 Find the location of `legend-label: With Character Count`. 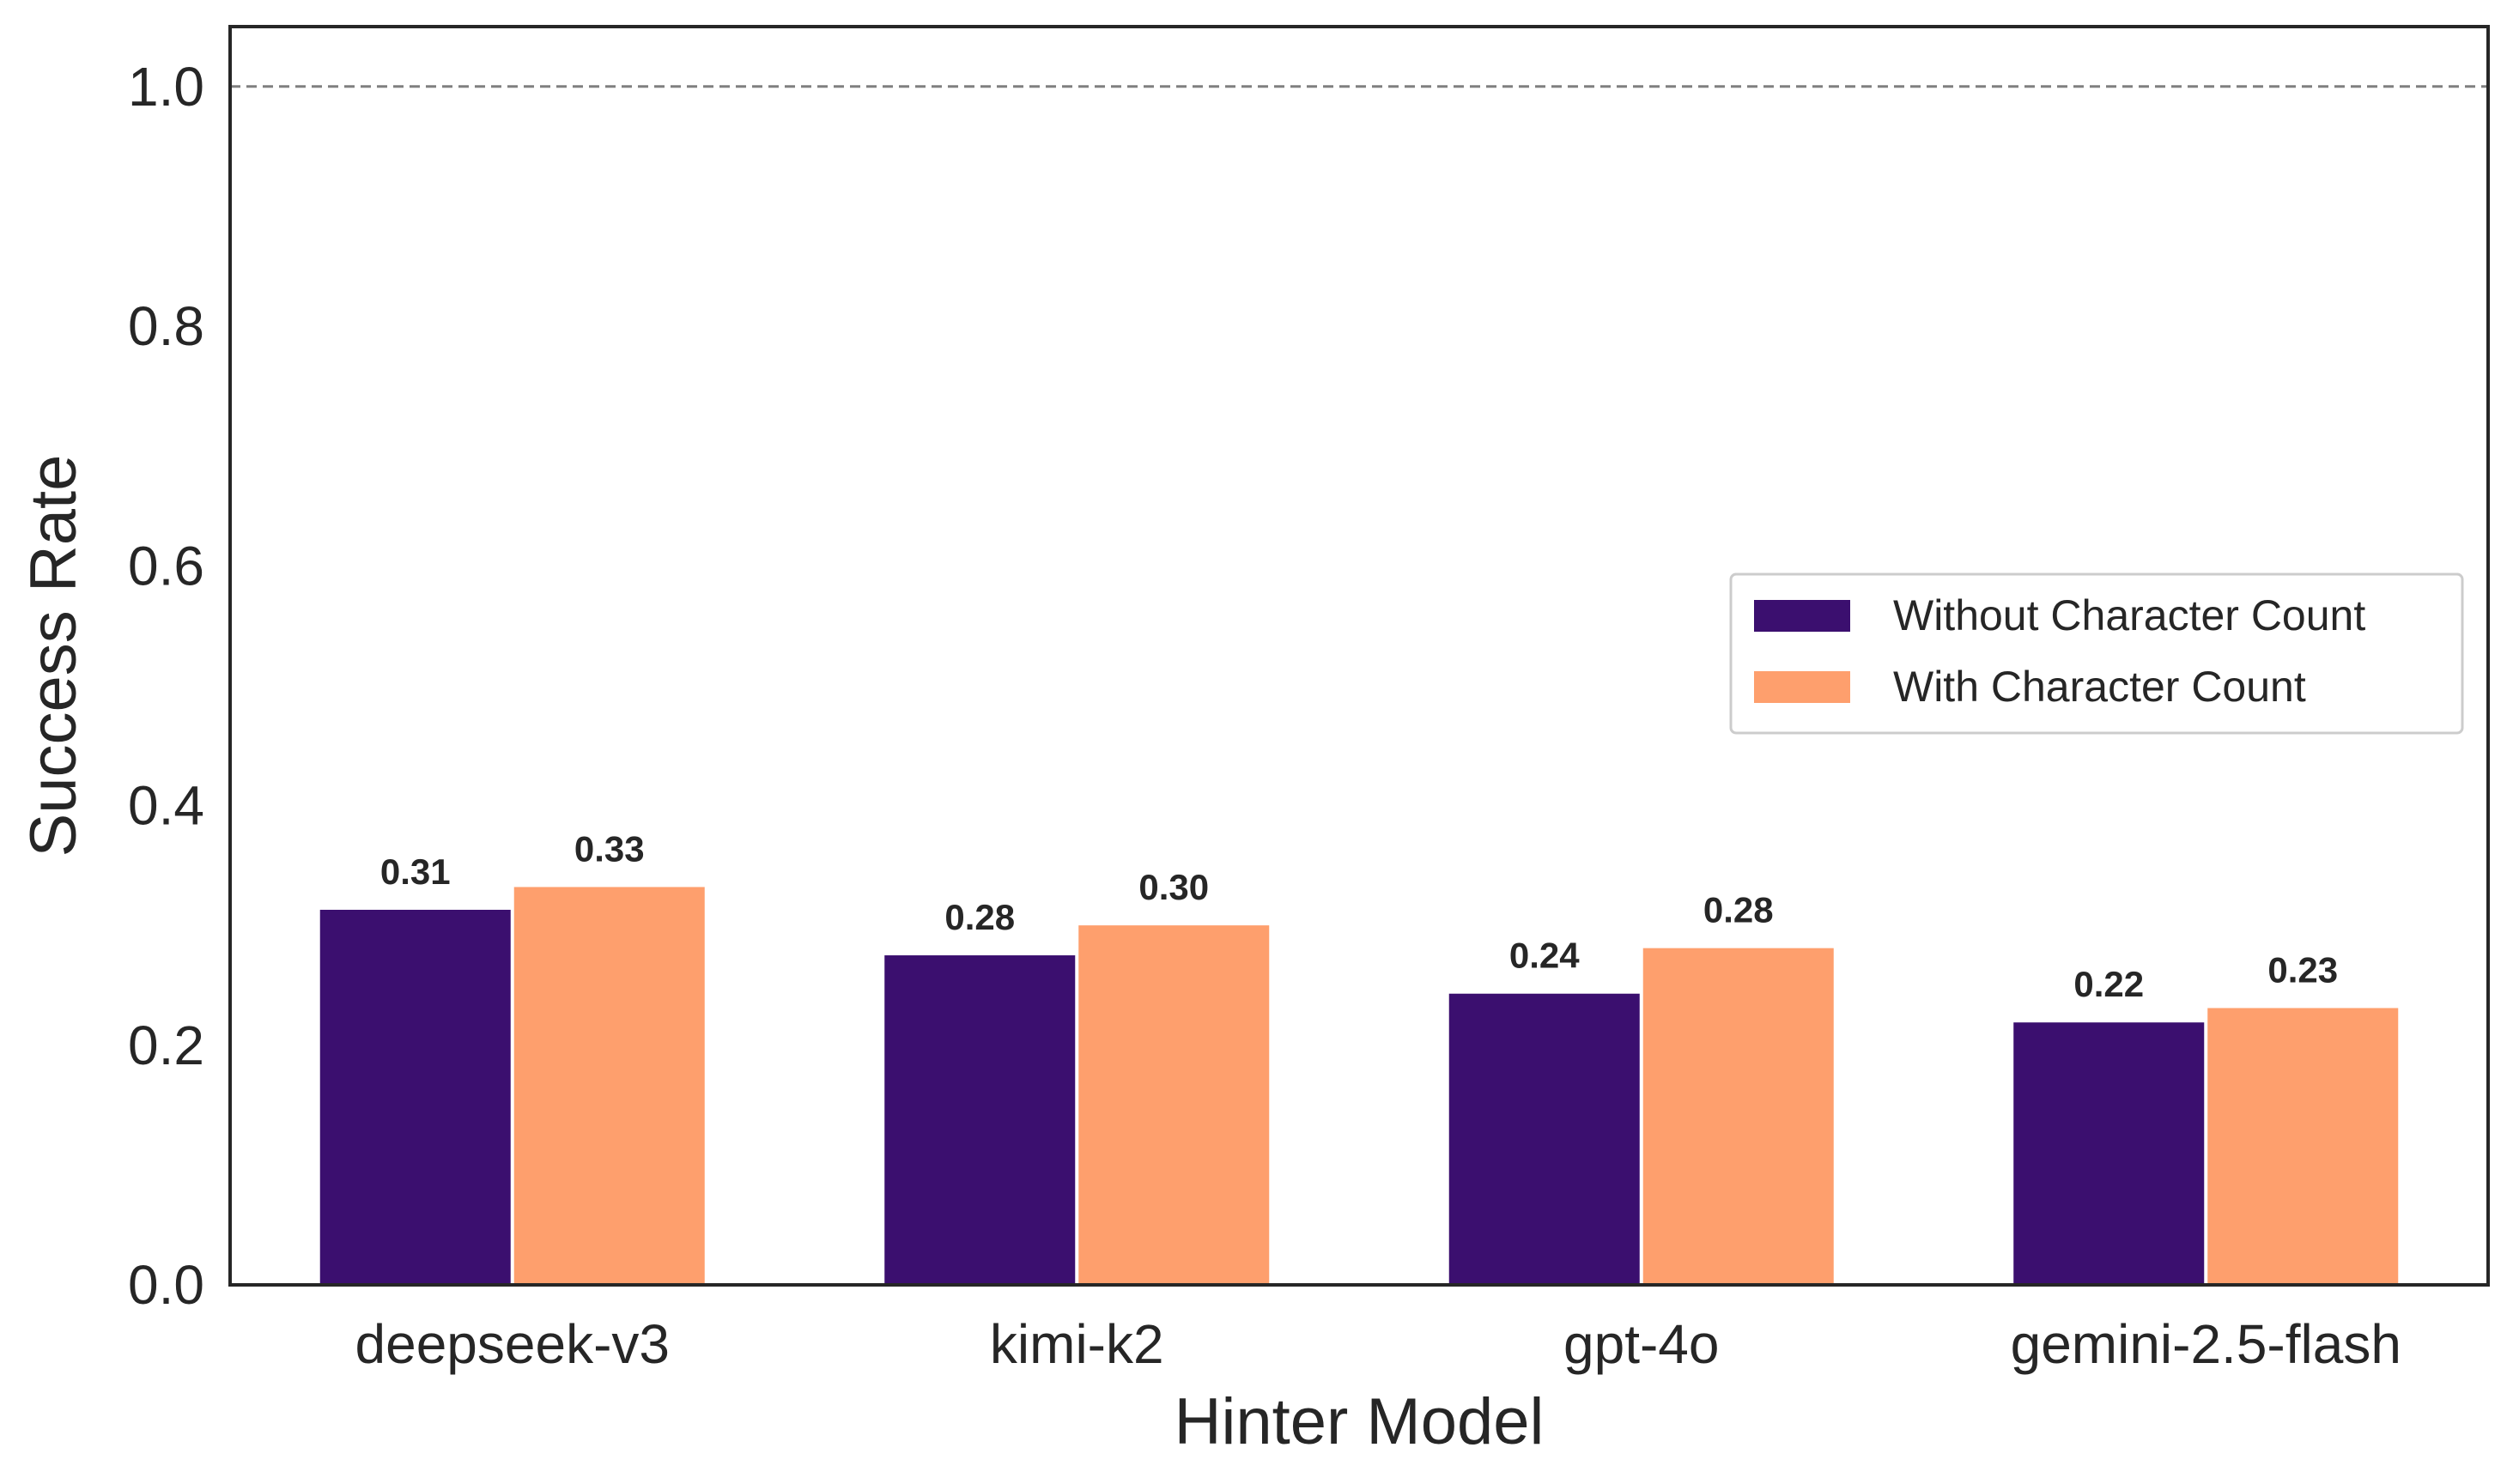

legend-label: With Character Count is located at coordinates (2099, 687).